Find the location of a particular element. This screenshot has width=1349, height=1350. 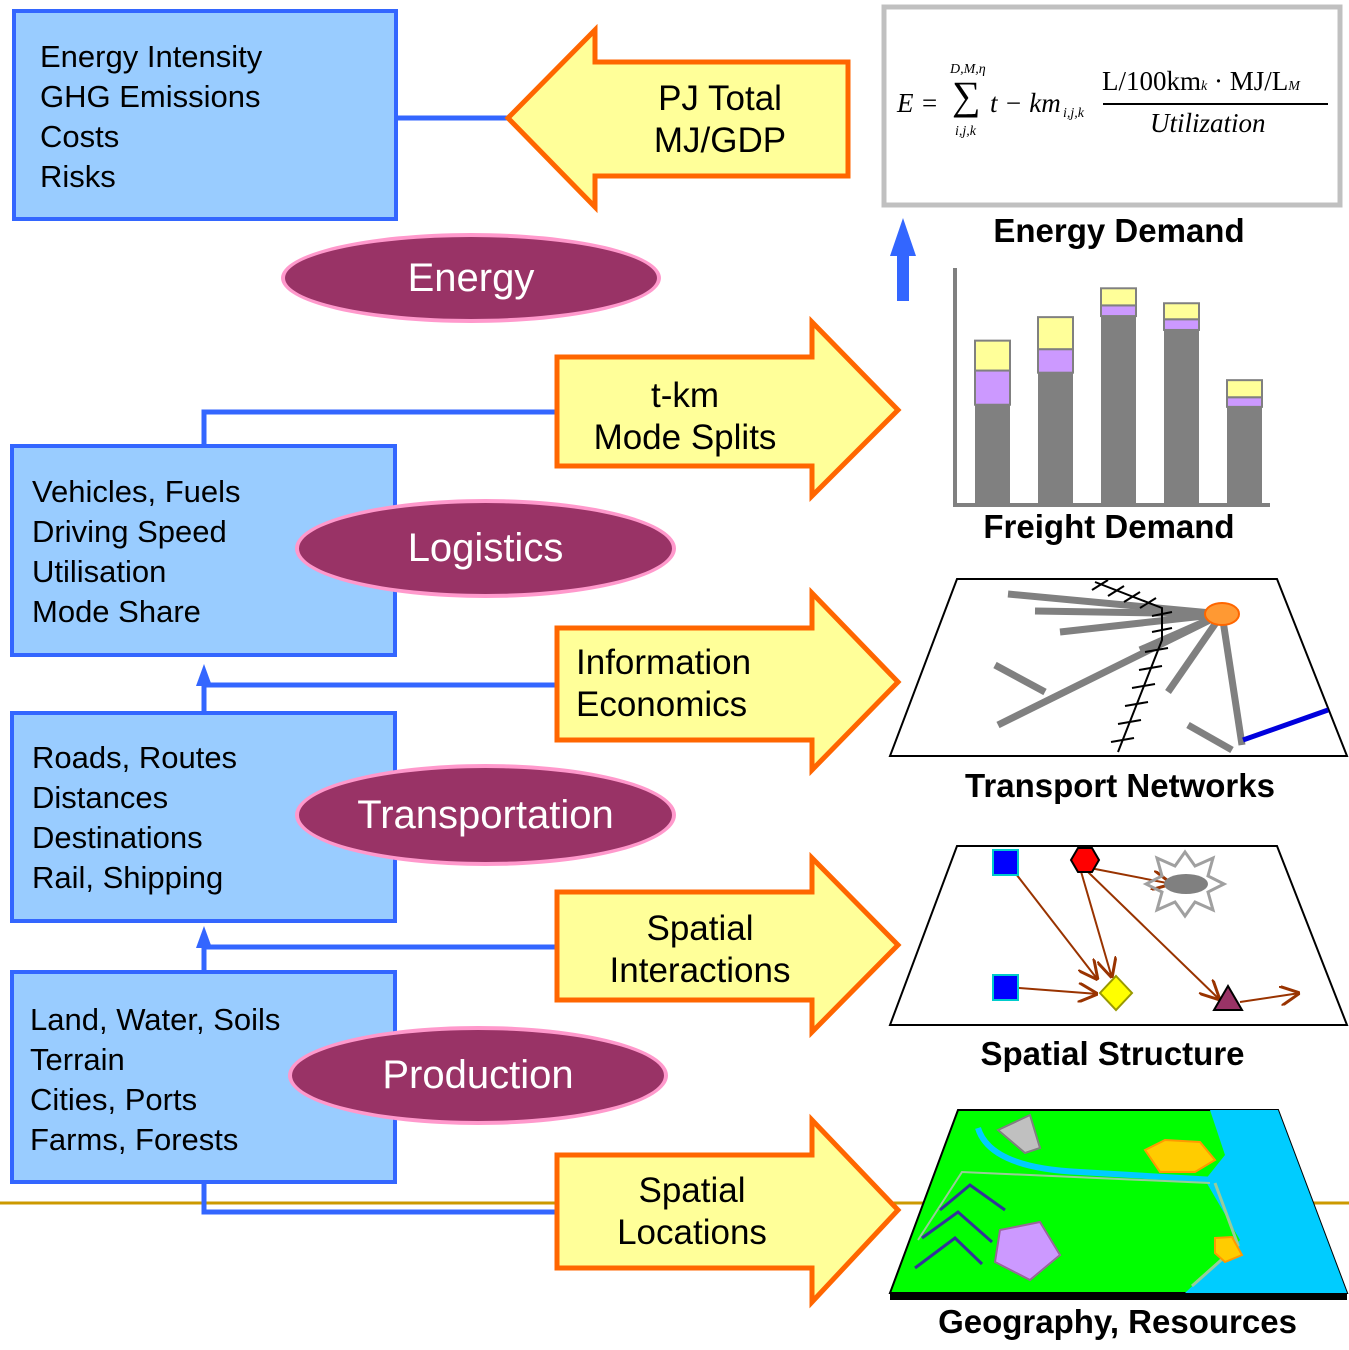

formula-fraction-bar is located at coordinates (1215, 104).